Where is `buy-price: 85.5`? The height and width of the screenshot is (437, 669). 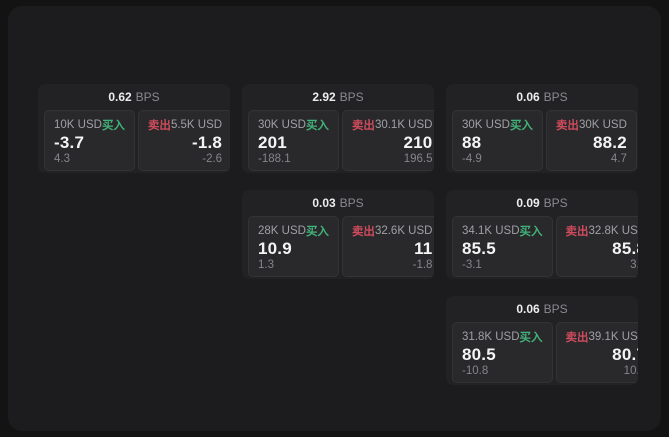 buy-price: 85.5 is located at coordinates (479, 248).